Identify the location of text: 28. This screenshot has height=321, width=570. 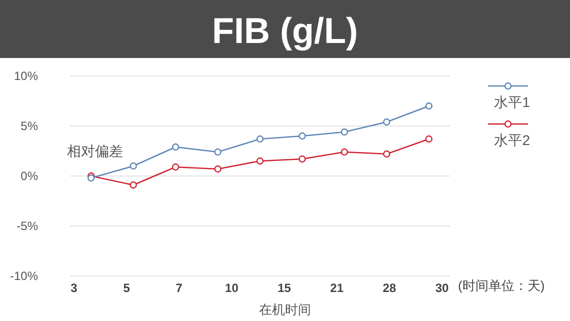
(389, 288).